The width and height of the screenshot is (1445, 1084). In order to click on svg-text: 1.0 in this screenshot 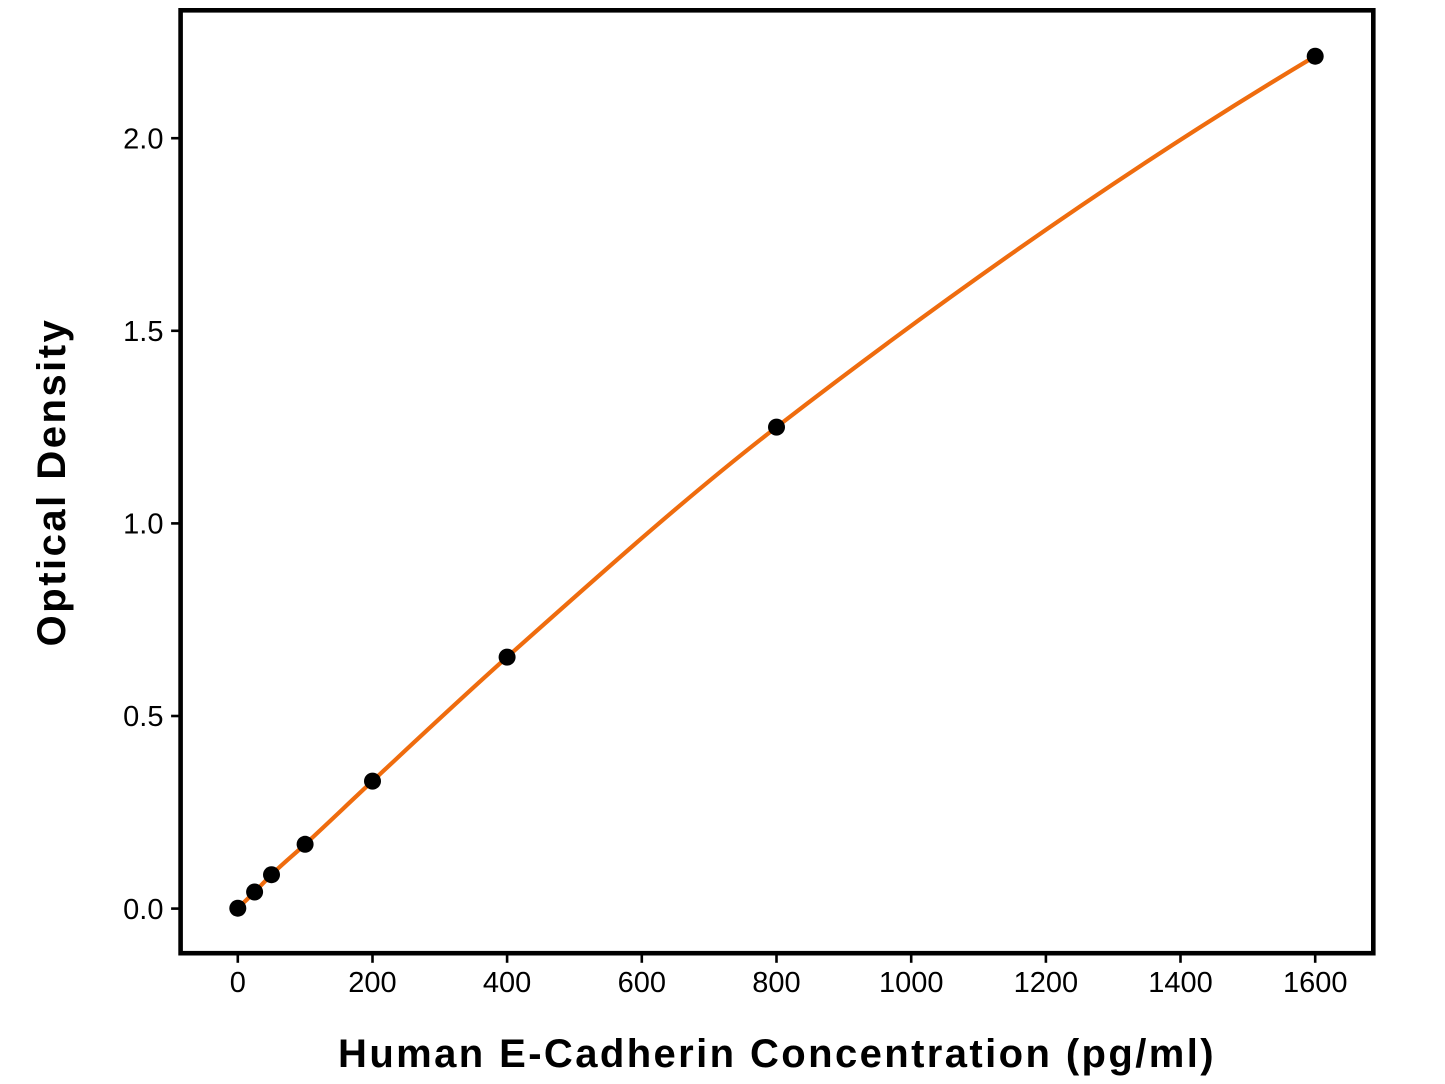, I will do `click(143, 525)`.